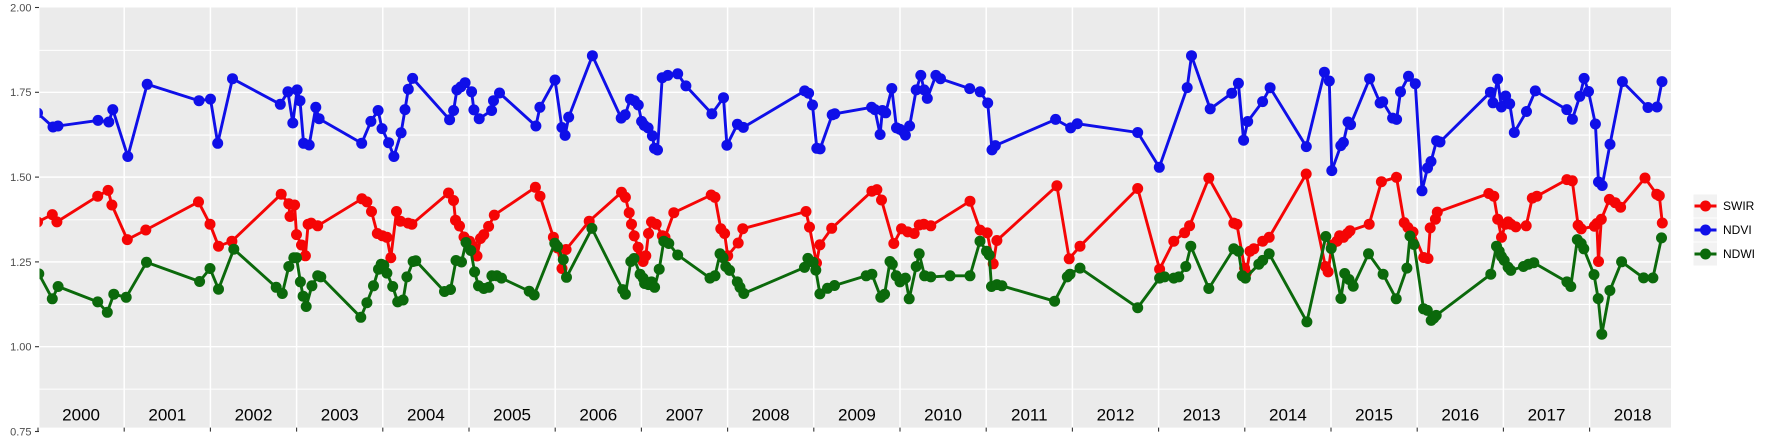 The width and height of the screenshot is (1773, 442). Describe the element at coordinates (426, 415) in the screenshot. I see `svg-text: 2004` at that location.